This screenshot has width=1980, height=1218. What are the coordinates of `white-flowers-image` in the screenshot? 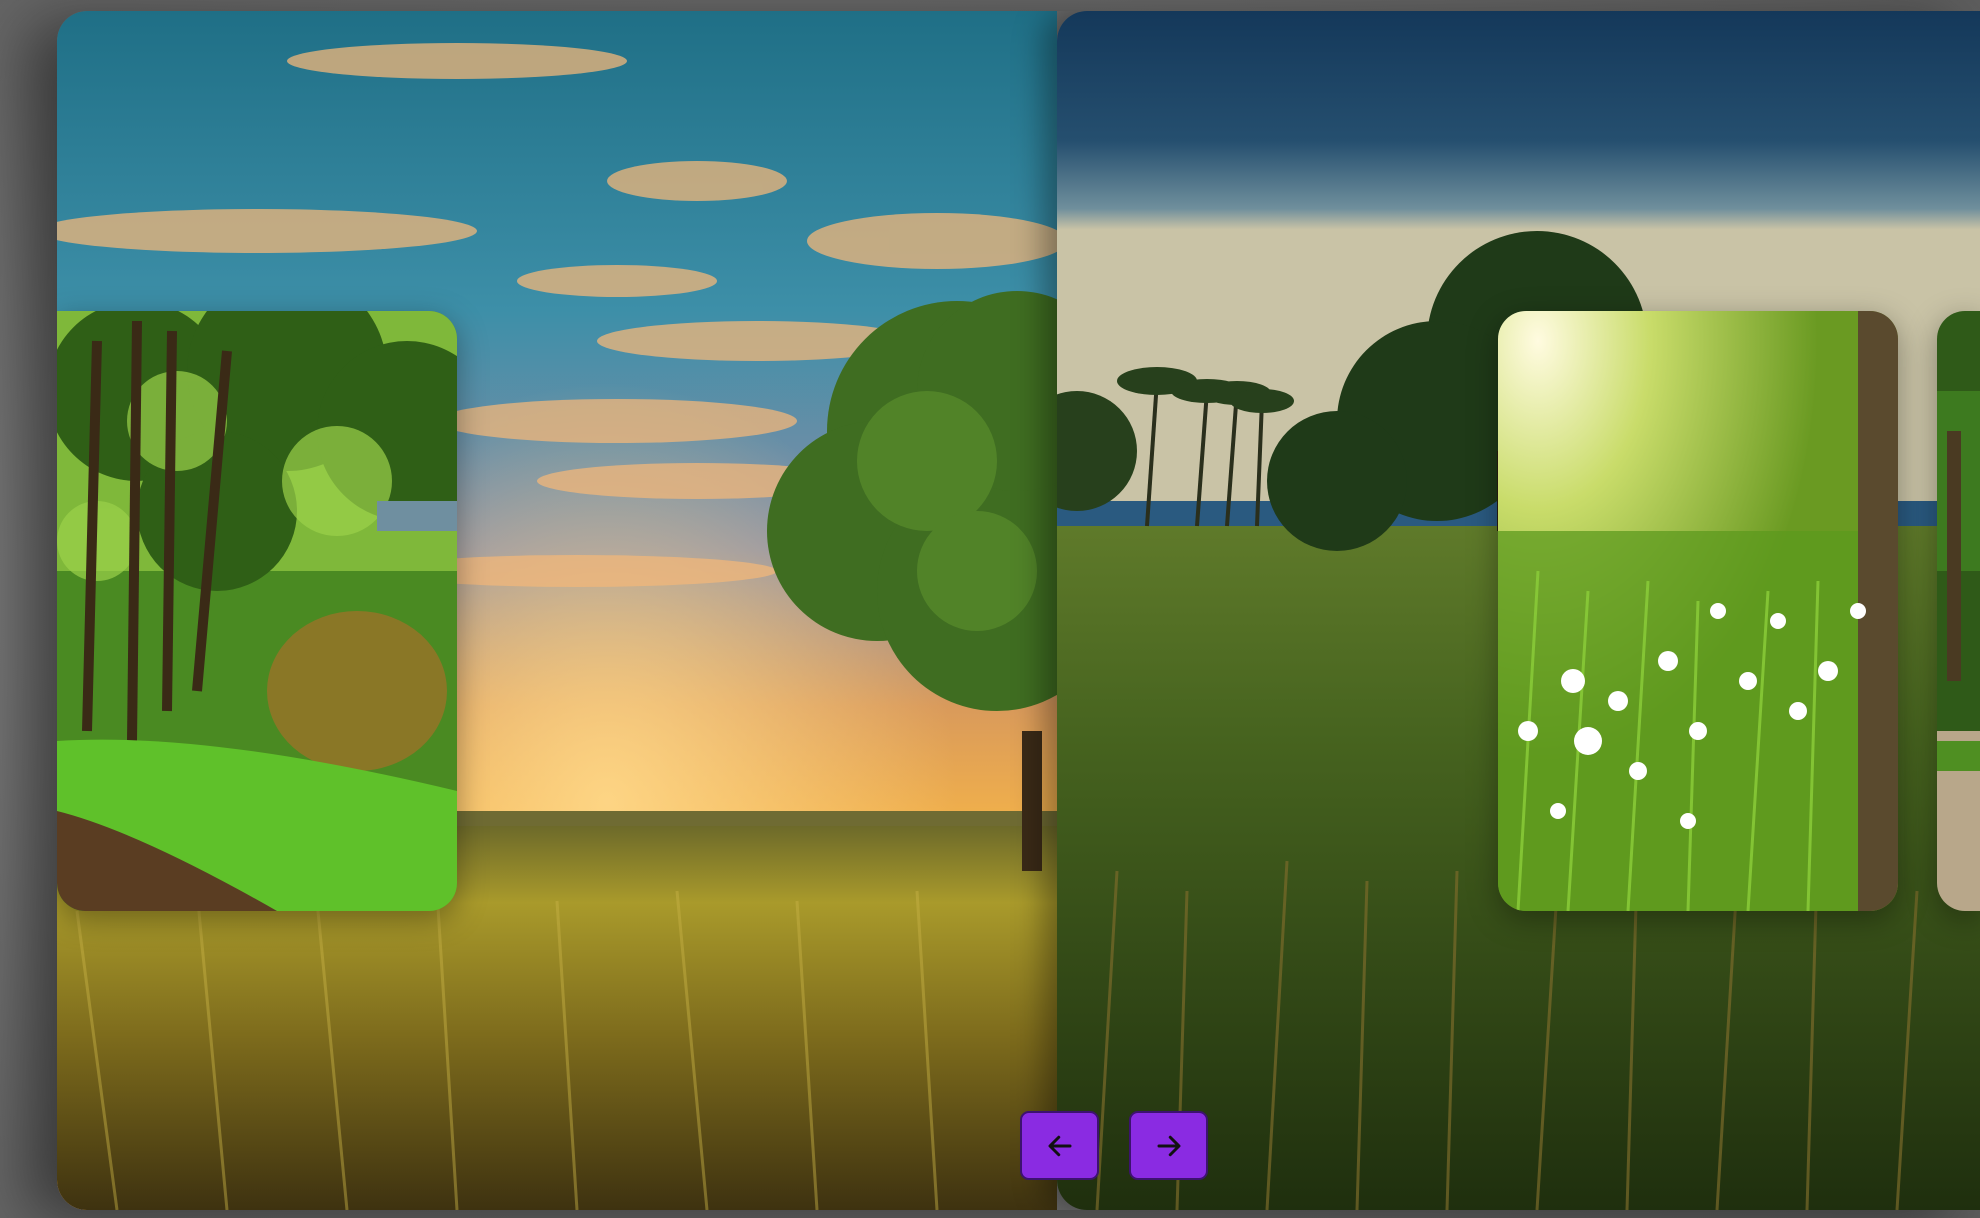 It's located at (1698, 611).